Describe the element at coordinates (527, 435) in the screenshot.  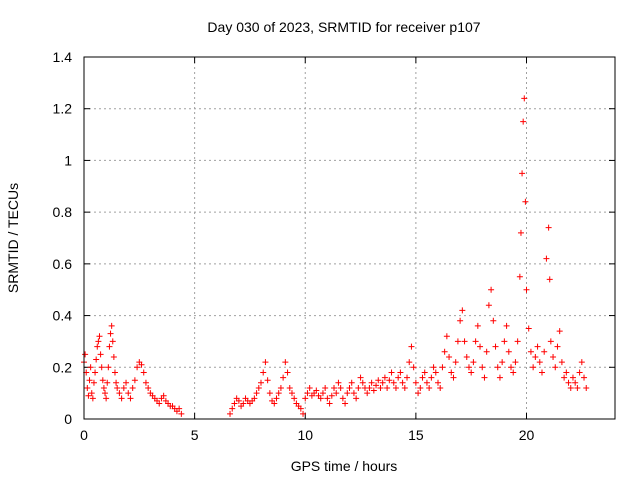
I see `x-tick-label: 20` at that location.